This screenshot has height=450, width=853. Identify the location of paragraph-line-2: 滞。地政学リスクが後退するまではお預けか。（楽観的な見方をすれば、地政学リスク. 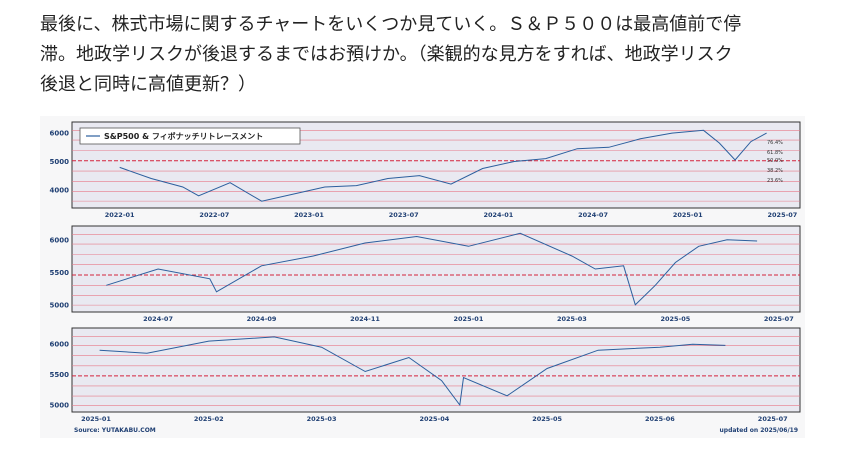
(386, 54).